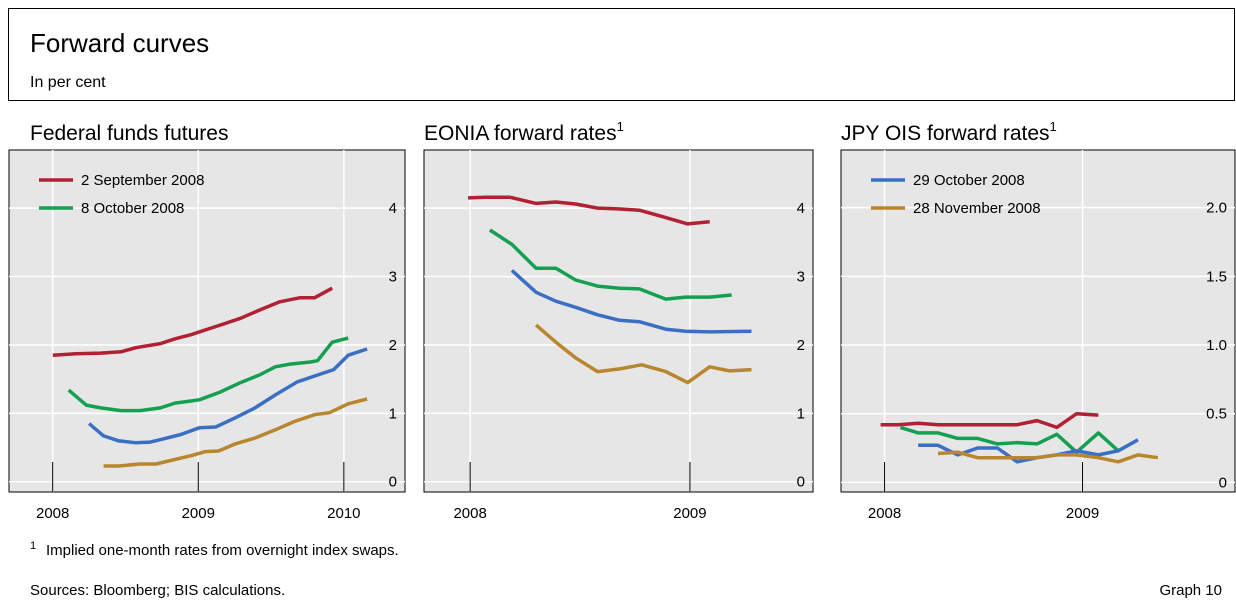  What do you see at coordinates (1216, 345) in the screenshot?
I see `y-tick-label: 1.0` at bounding box center [1216, 345].